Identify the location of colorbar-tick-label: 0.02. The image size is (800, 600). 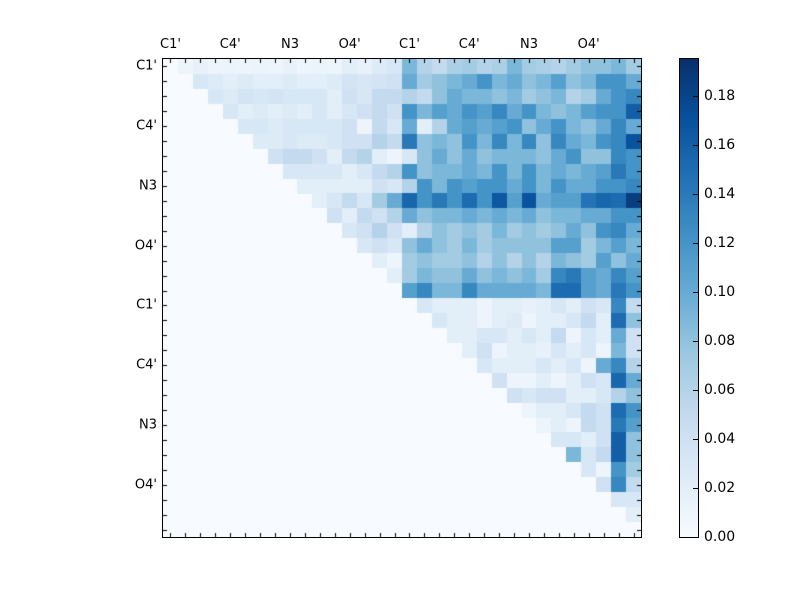
(720, 487).